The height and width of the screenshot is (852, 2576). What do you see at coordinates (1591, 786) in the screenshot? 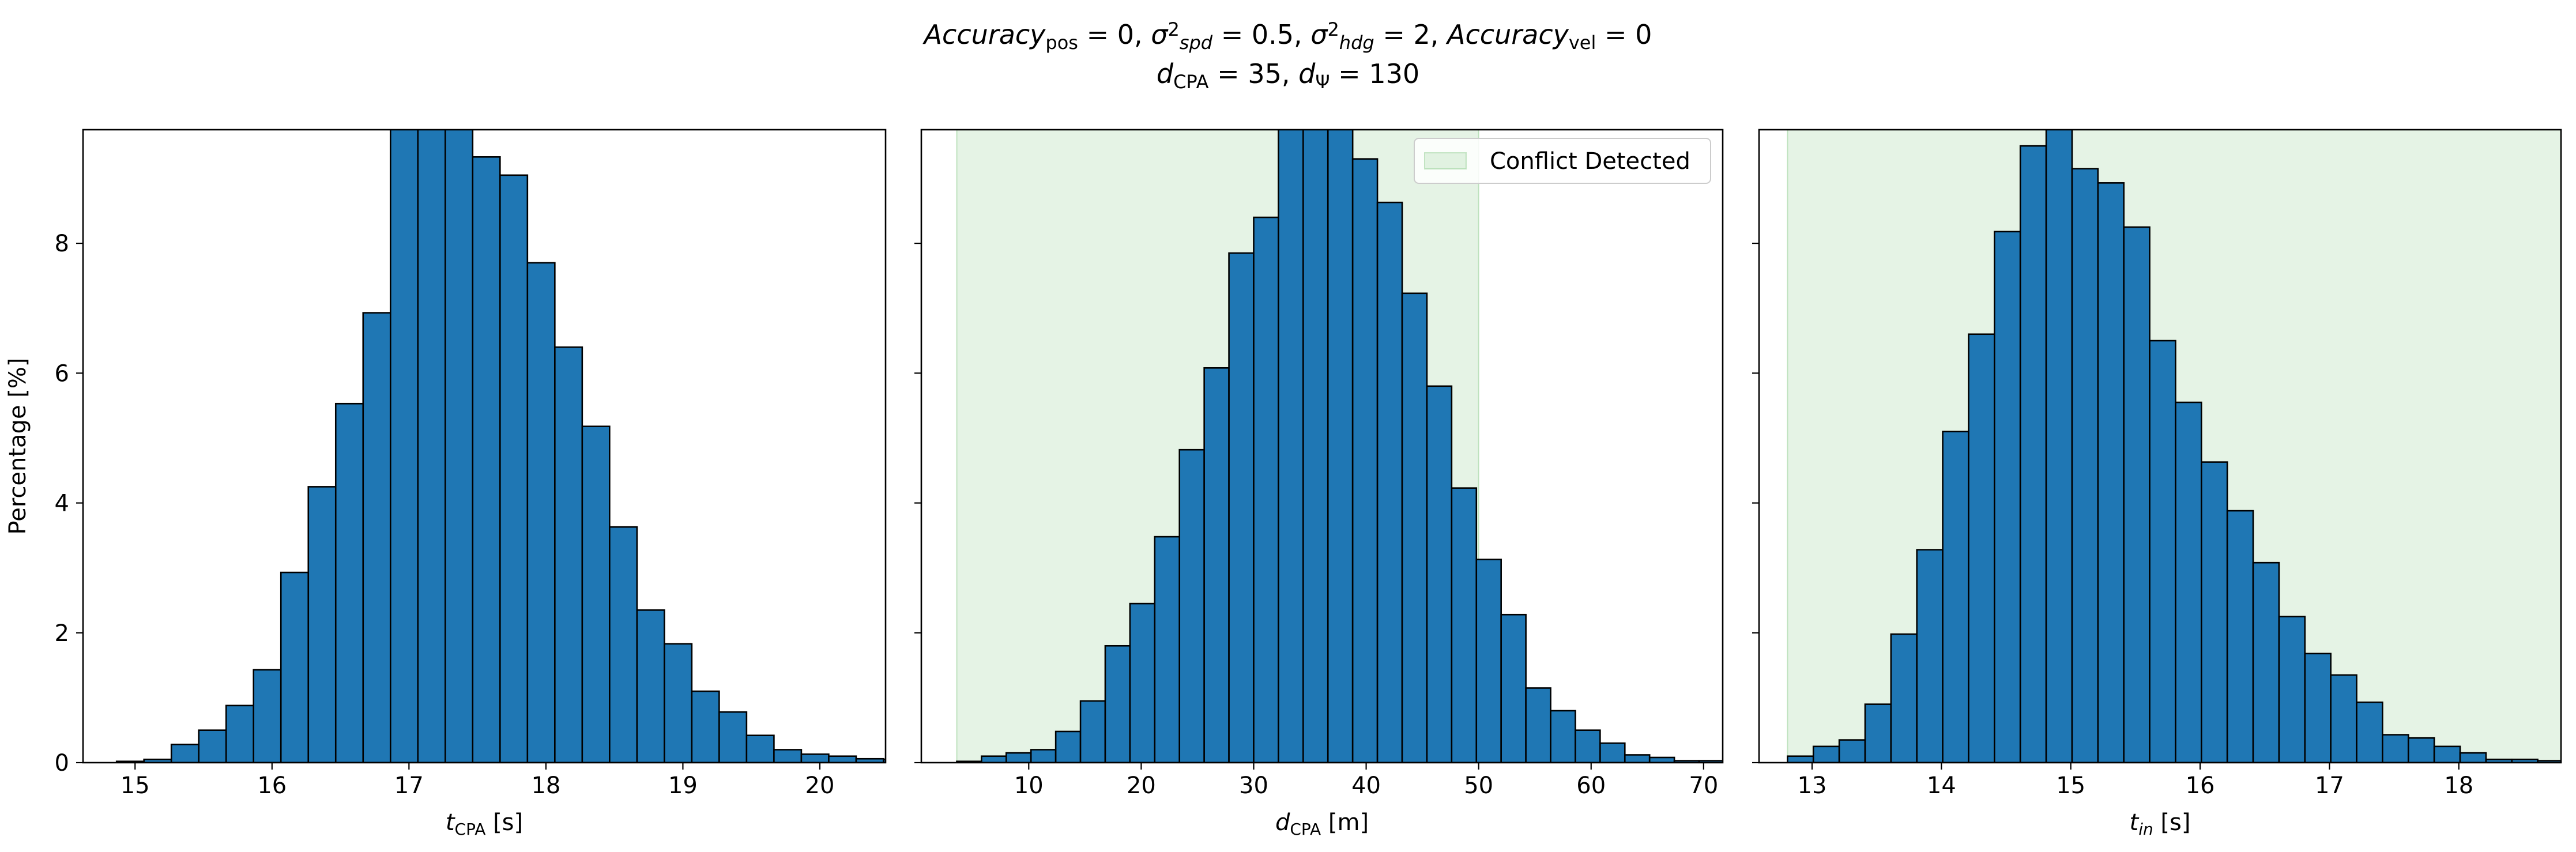
I see `x-tick-label: 60` at bounding box center [1591, 786].